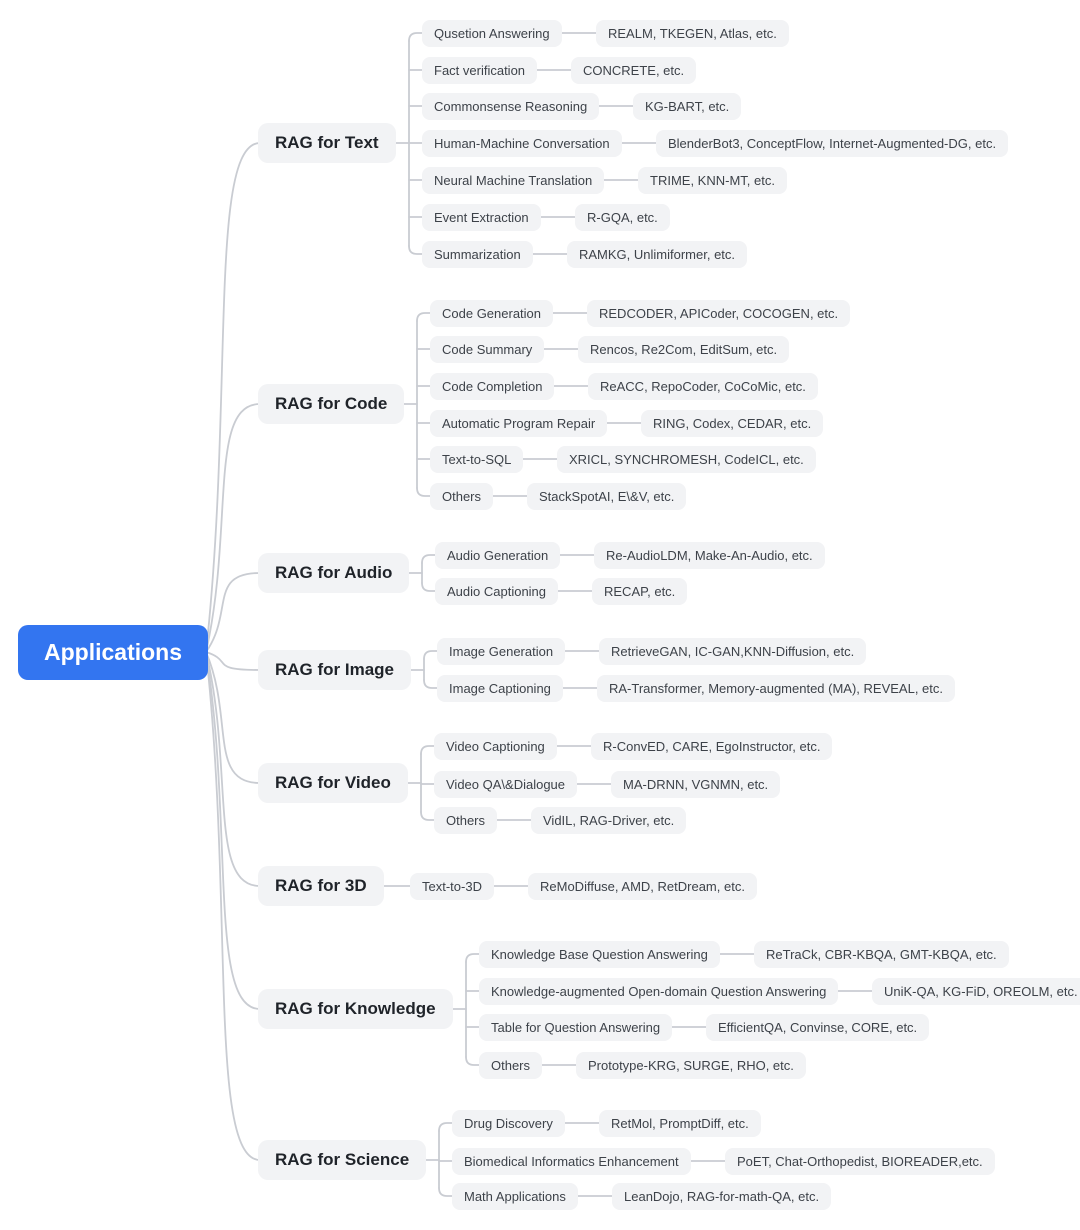 The image size is (1080, 1230). I want to click on link-root-to-rag-for-3d, so click(233, 769).